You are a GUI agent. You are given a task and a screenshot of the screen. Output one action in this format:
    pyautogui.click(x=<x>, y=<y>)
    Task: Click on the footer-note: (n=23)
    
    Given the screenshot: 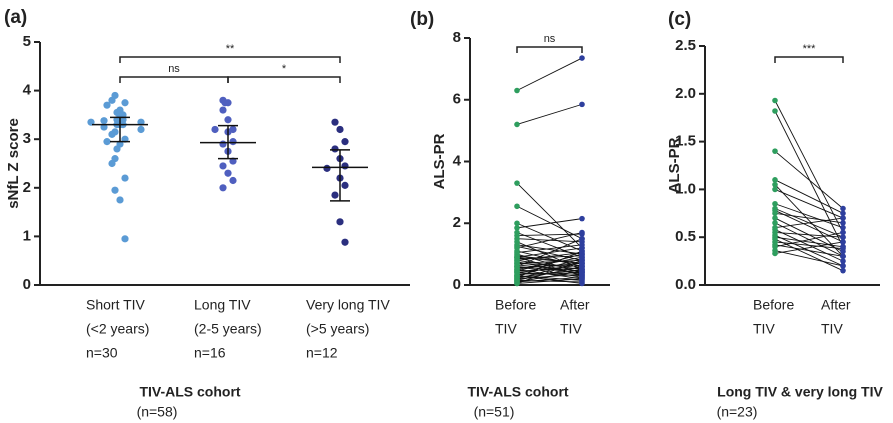 What is the action you would take?
    pyautogui.click(x=737, y=412)
    